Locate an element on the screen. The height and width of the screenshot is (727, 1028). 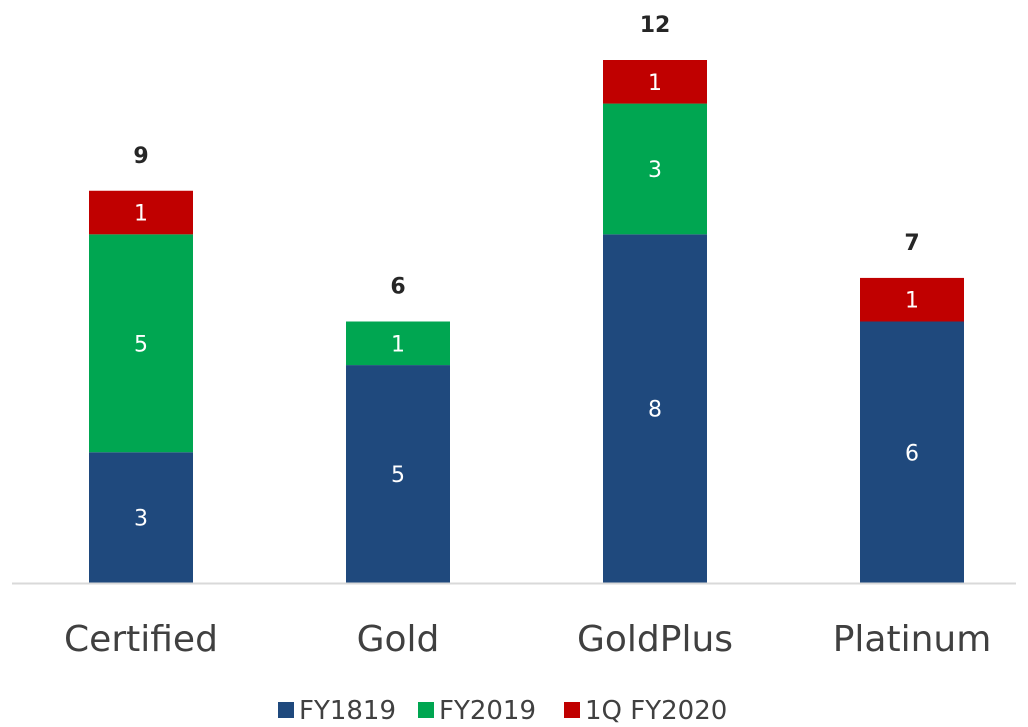
segment-value-label: 6 is located at coordinates (912, 453).